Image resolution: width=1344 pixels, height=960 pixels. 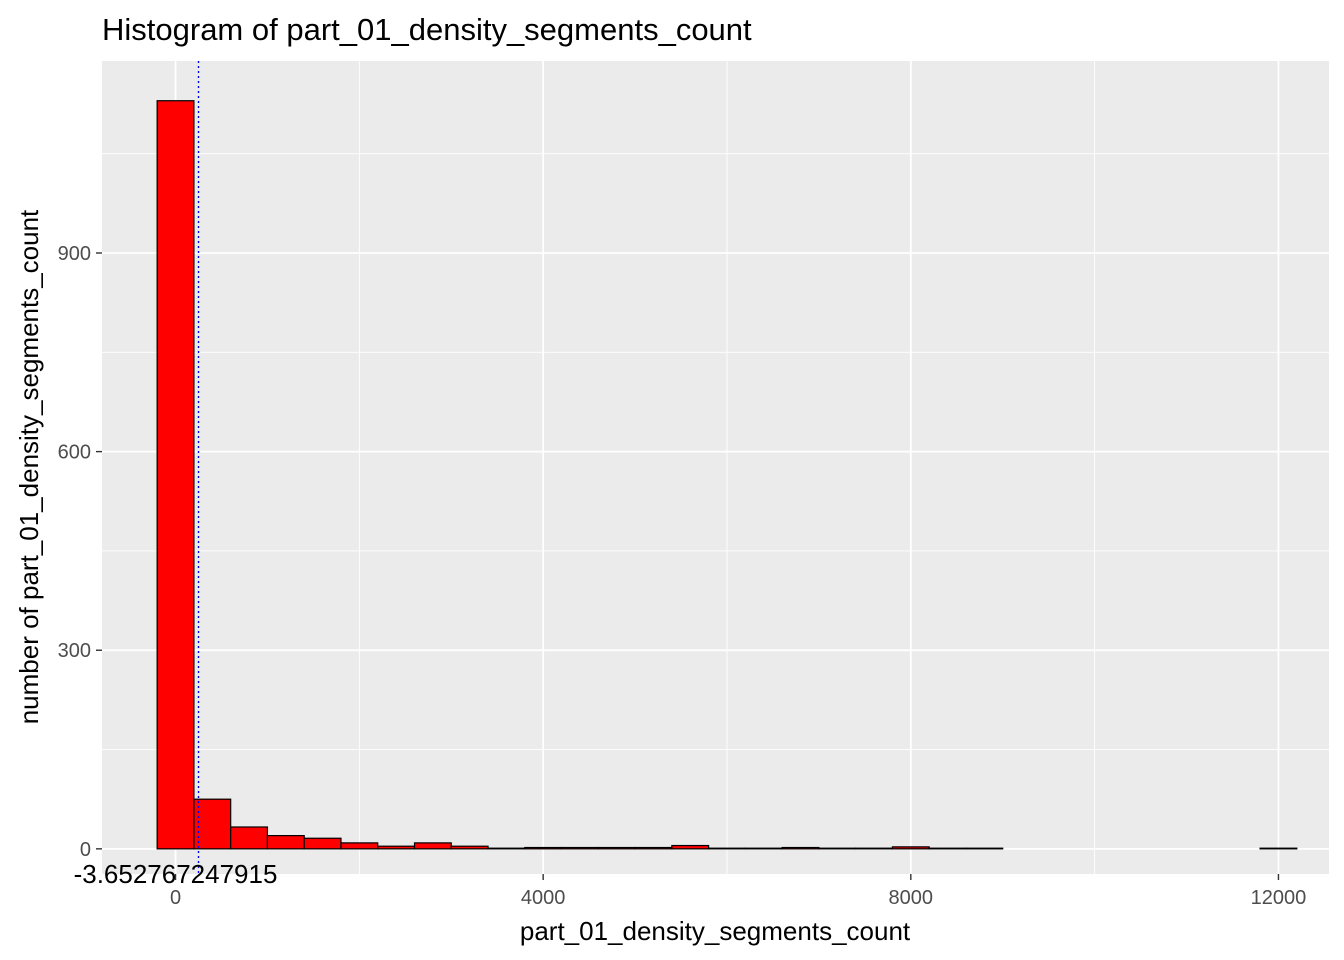 I want to click on x-tick-label: 4000, so click(x=543, y=898).